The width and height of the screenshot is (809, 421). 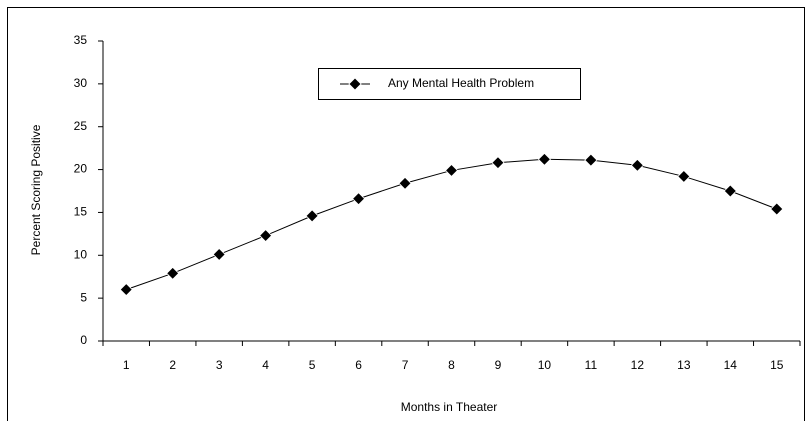 What do you see at coordinates (358, 365) in the screenshot?
I see `x-tick-label: 6` at bounding box center [358, 365].